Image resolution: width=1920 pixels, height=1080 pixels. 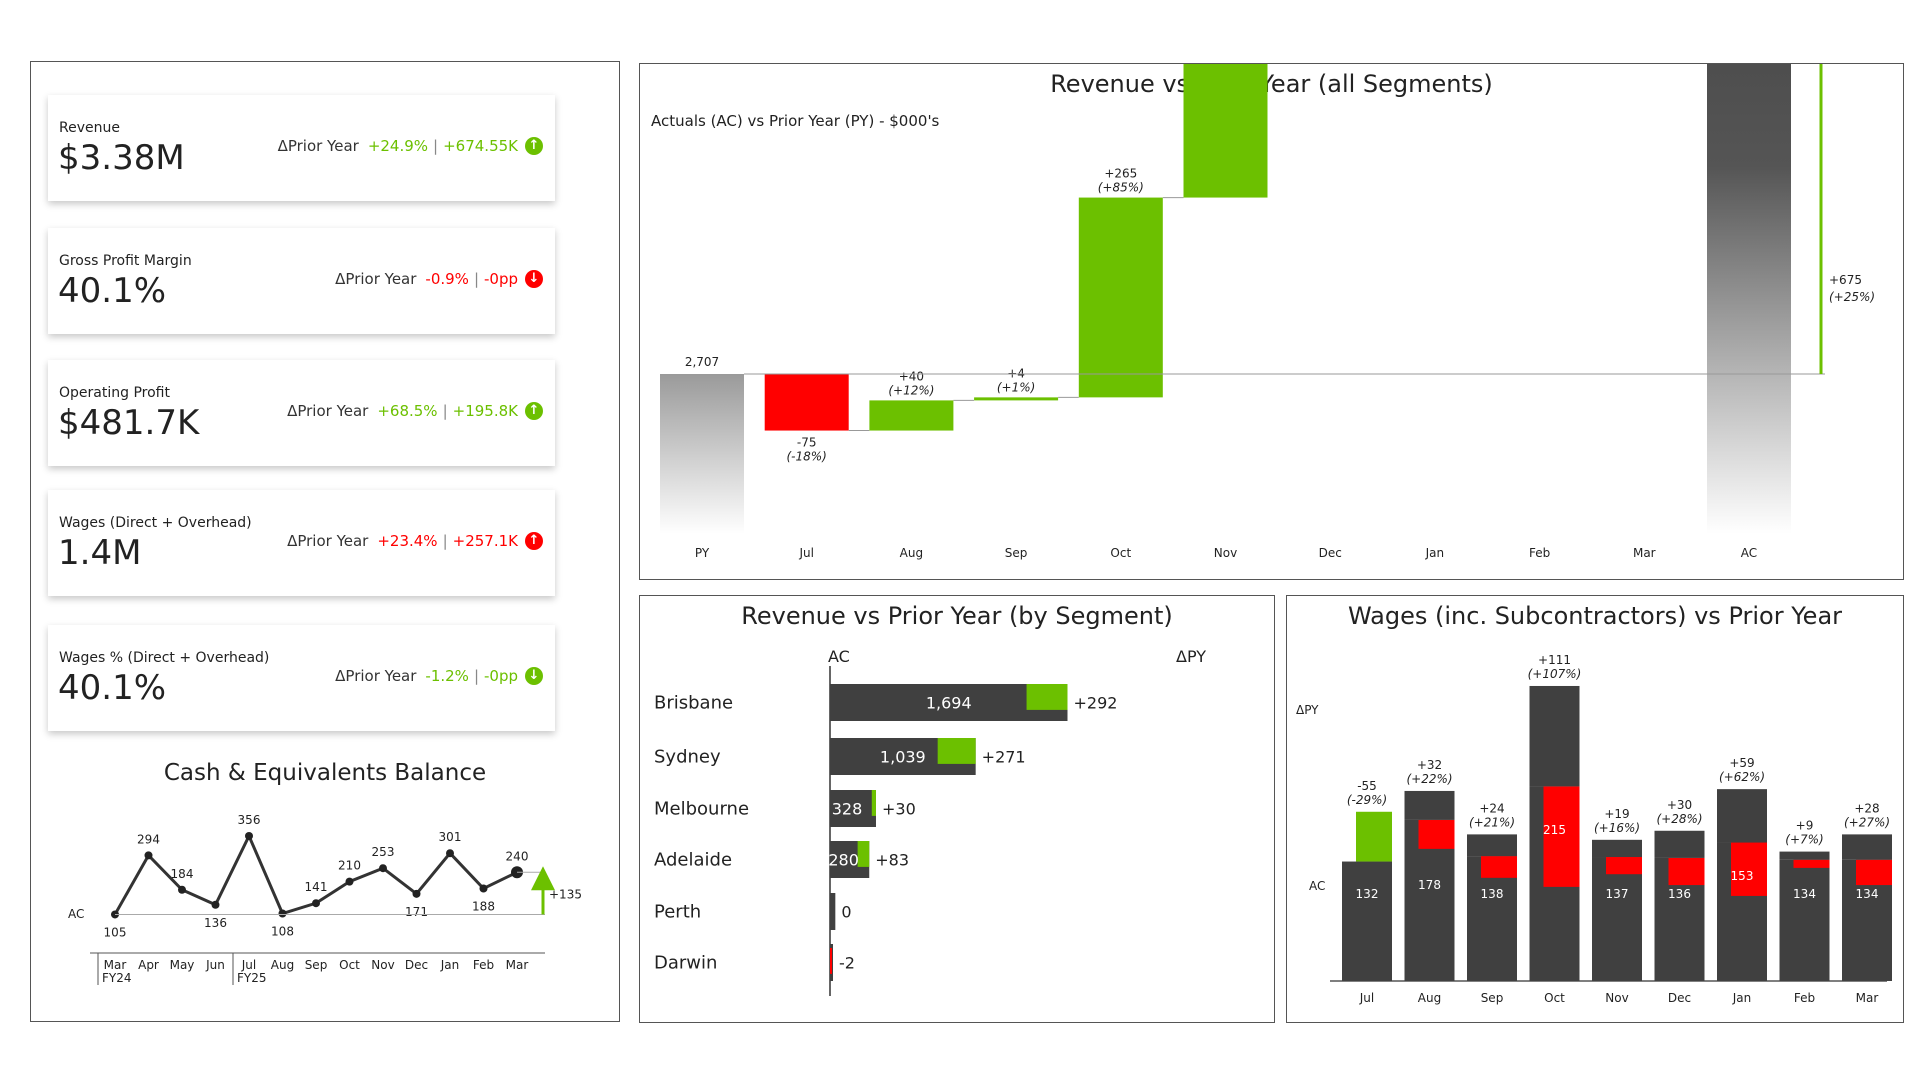 What do you see at coordinates (485, 541) in the screenshot?
I see `kpi-delta-abs: +257.1K` at bounding box center [485, 541].